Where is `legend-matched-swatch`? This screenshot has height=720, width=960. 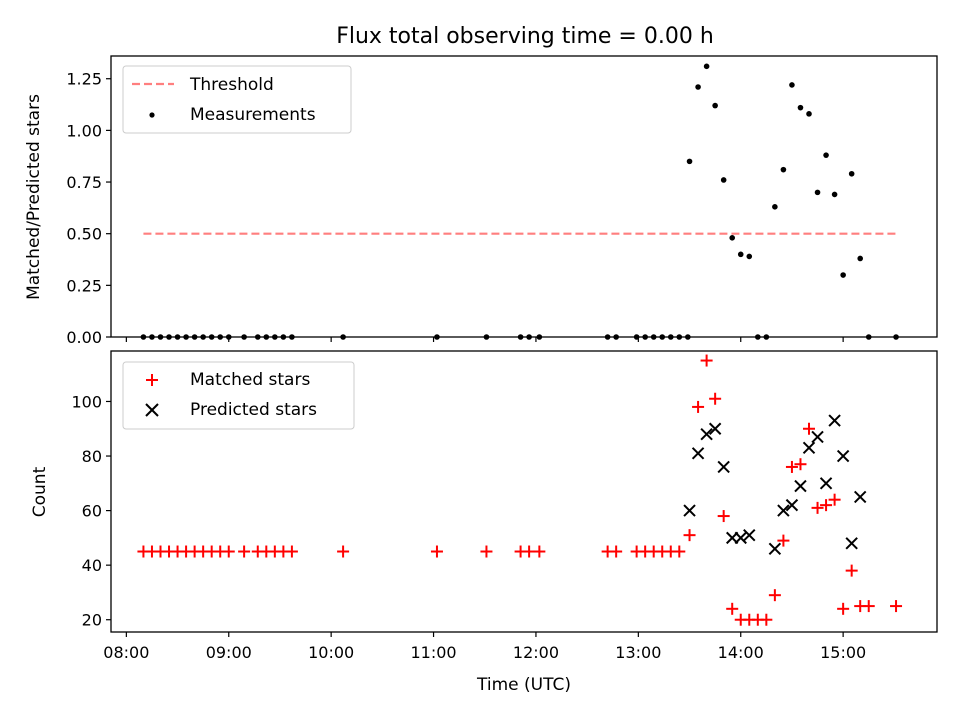
legend-matched-swatch is located at coordinates (152, 380).